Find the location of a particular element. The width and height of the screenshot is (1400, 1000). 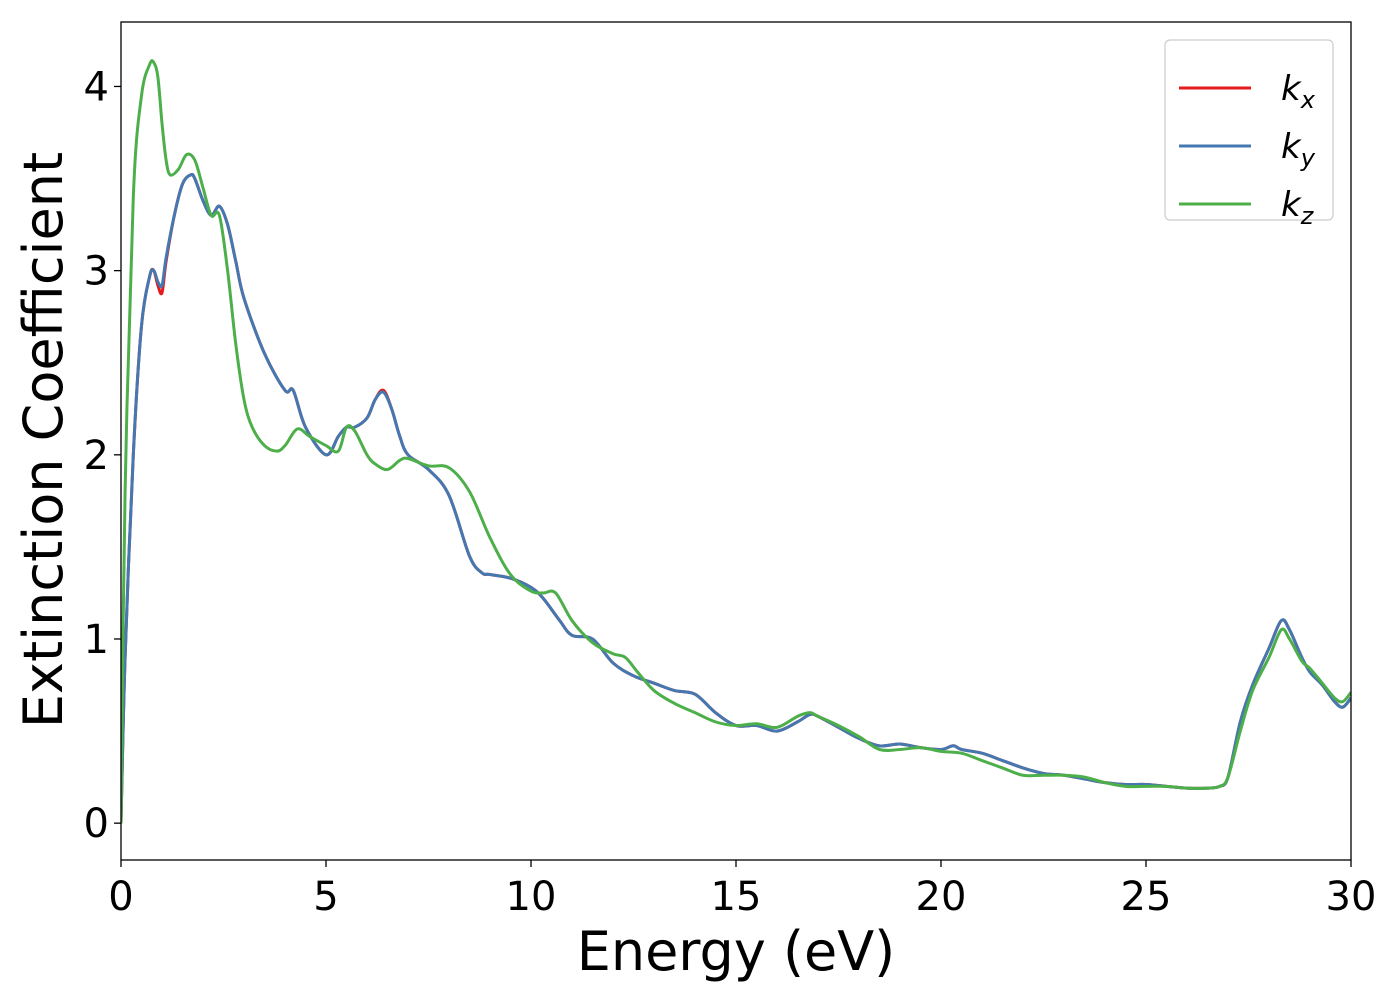

y-tick-label: 4 is located at coordinates (96, 87).